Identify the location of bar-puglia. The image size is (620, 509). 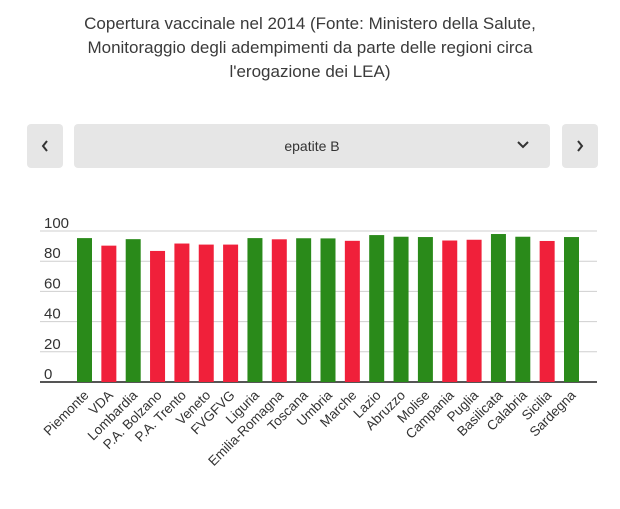
(474, 310).